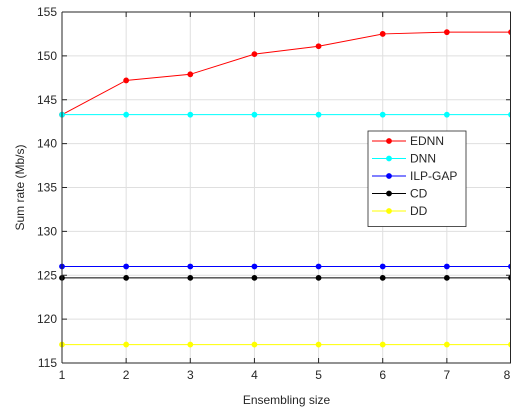 This screenshot has width=511, height=409. Describe the element at coordinates (47, 100) in the screenshot. I see `y-tick-label: 145` at that location.